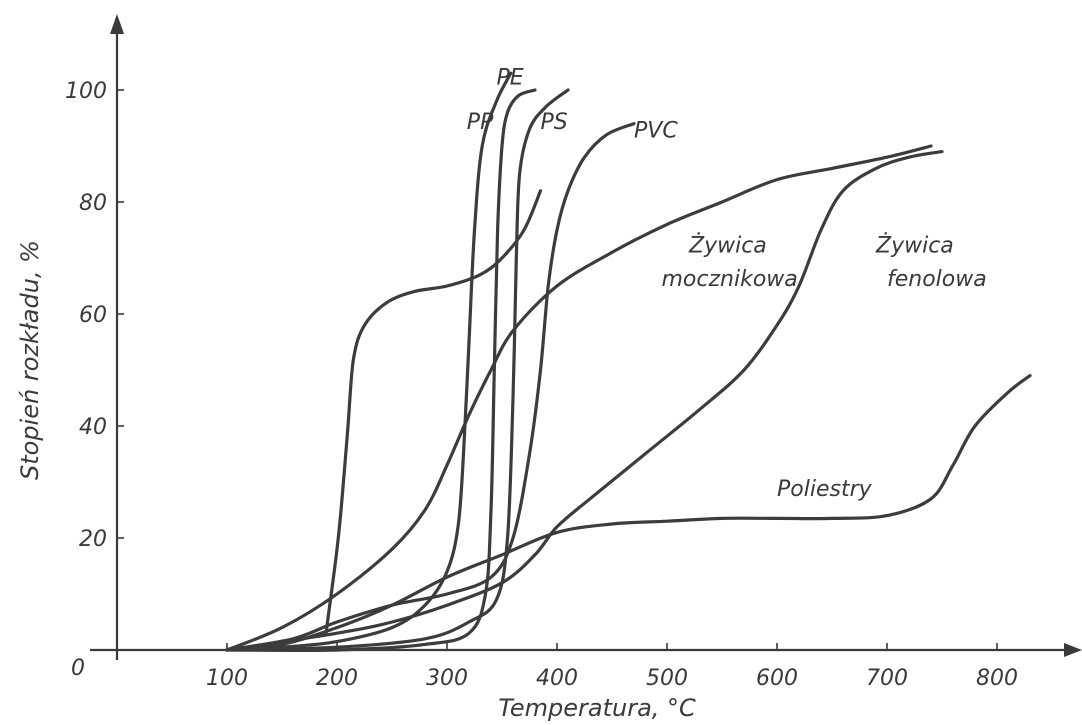  What do you see at coordinates (337, 678) in the screenshot?
I see `x-tick-label: 200` at bounding box center [337, 678].